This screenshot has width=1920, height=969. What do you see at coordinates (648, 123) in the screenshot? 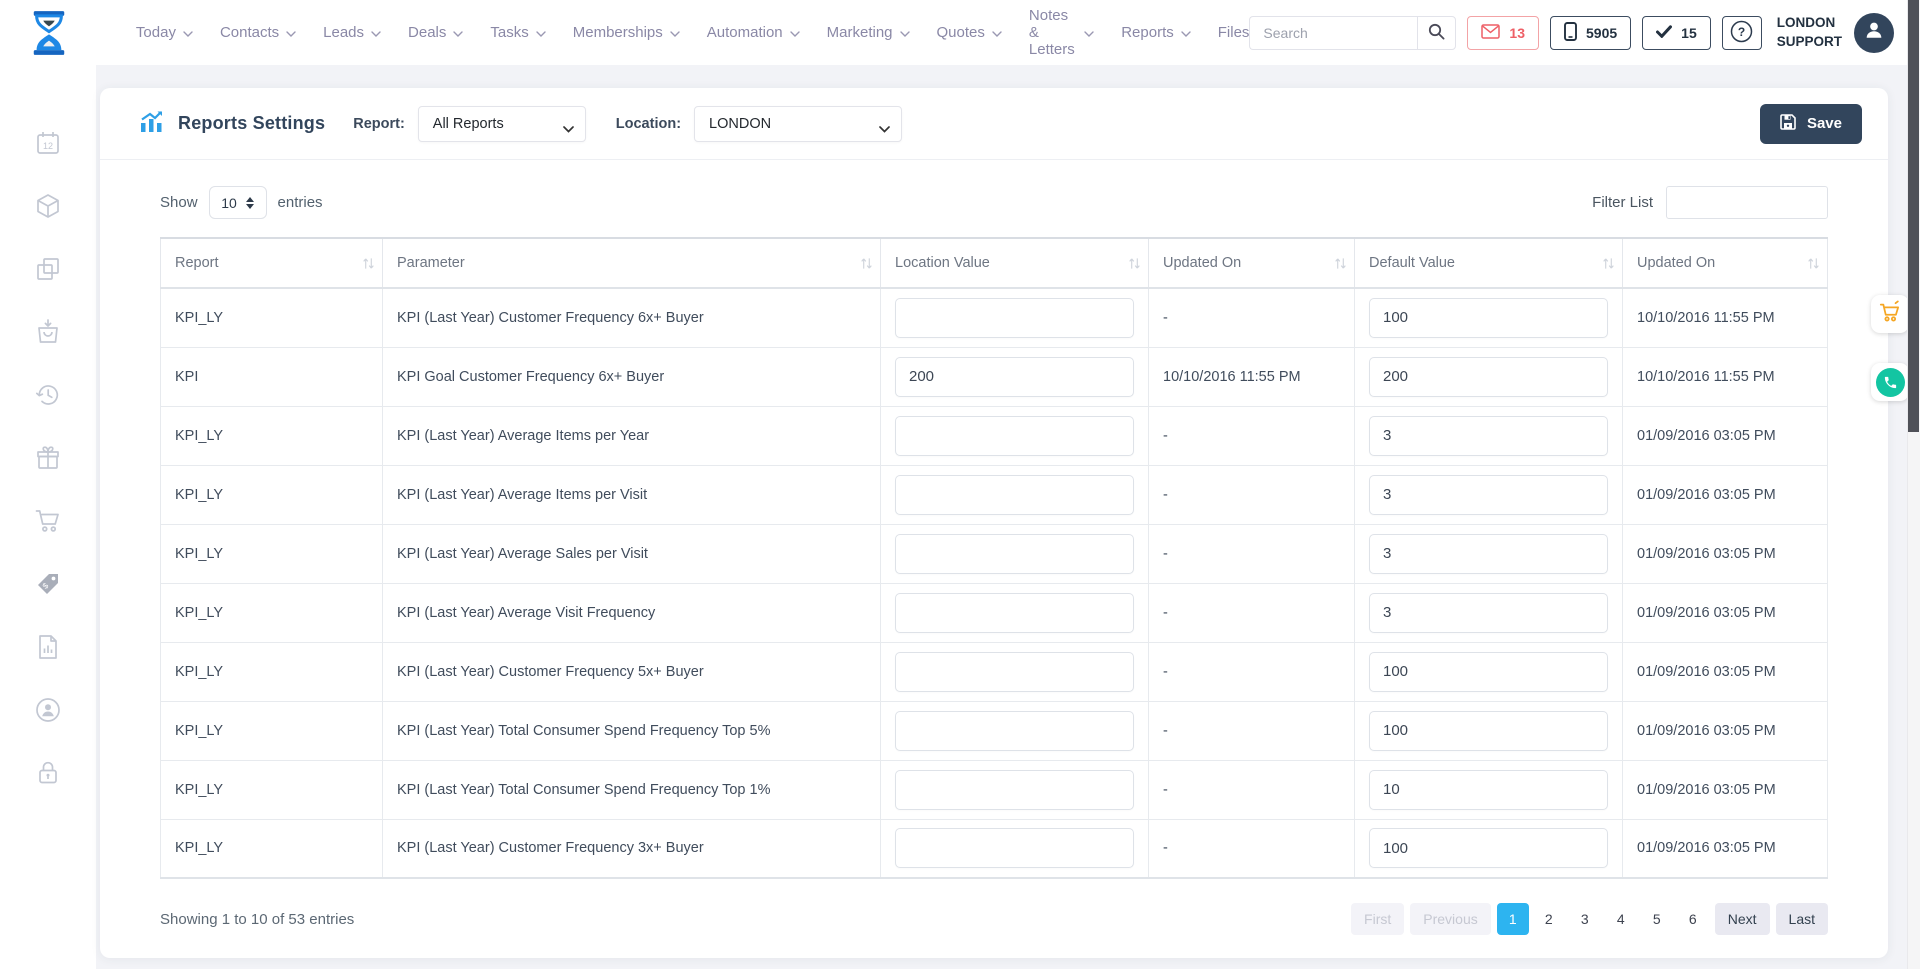
I see `location-label: Location:` at bounding box center [648, 123].